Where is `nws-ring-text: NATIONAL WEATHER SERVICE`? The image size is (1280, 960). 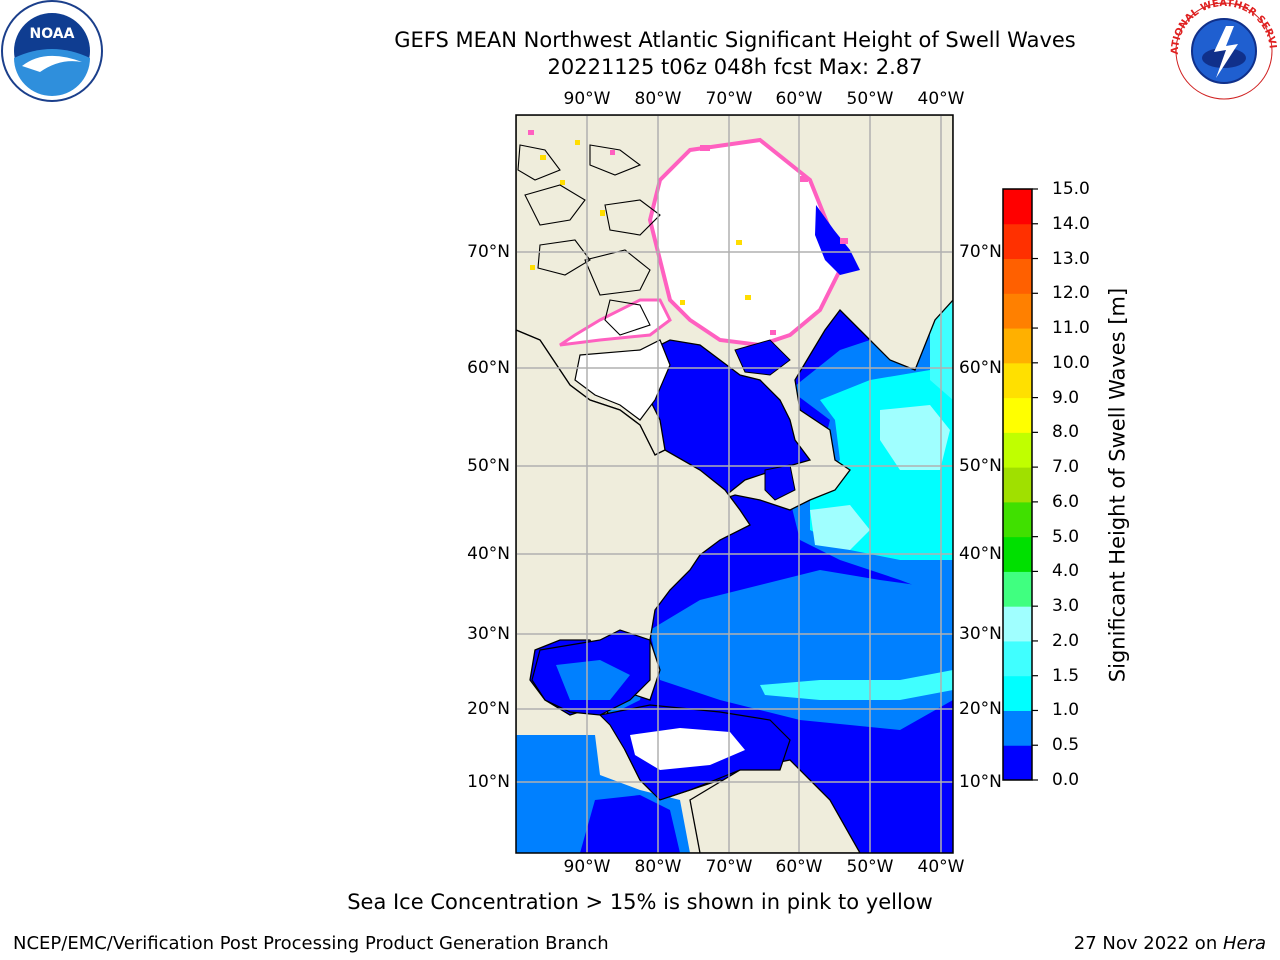 nws-ring-text: NATIONAL WEATHER SERVICE is located at coordinates (639, 27).